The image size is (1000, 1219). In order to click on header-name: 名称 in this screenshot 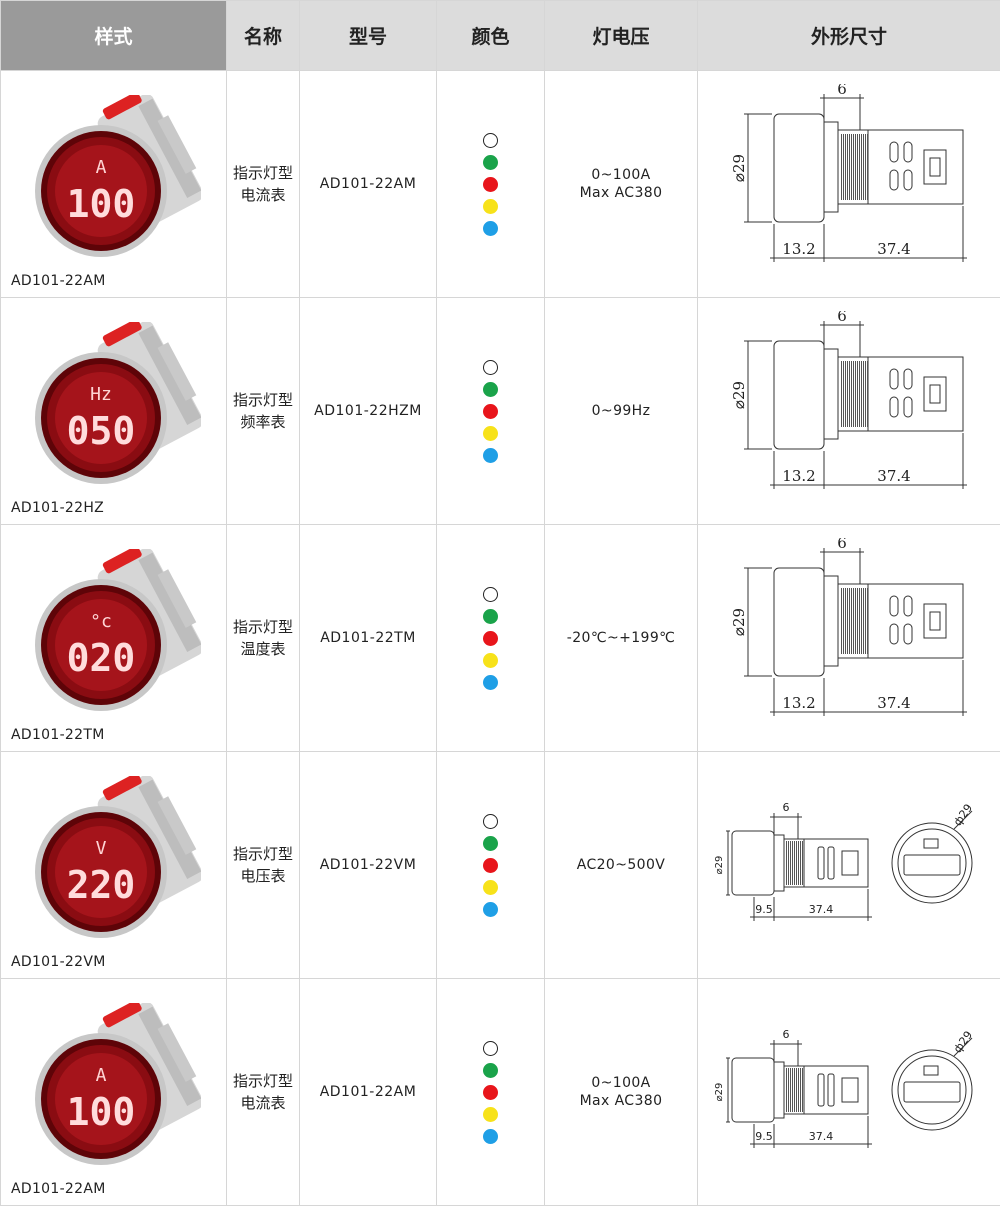, I will do `click(263, 35)`.